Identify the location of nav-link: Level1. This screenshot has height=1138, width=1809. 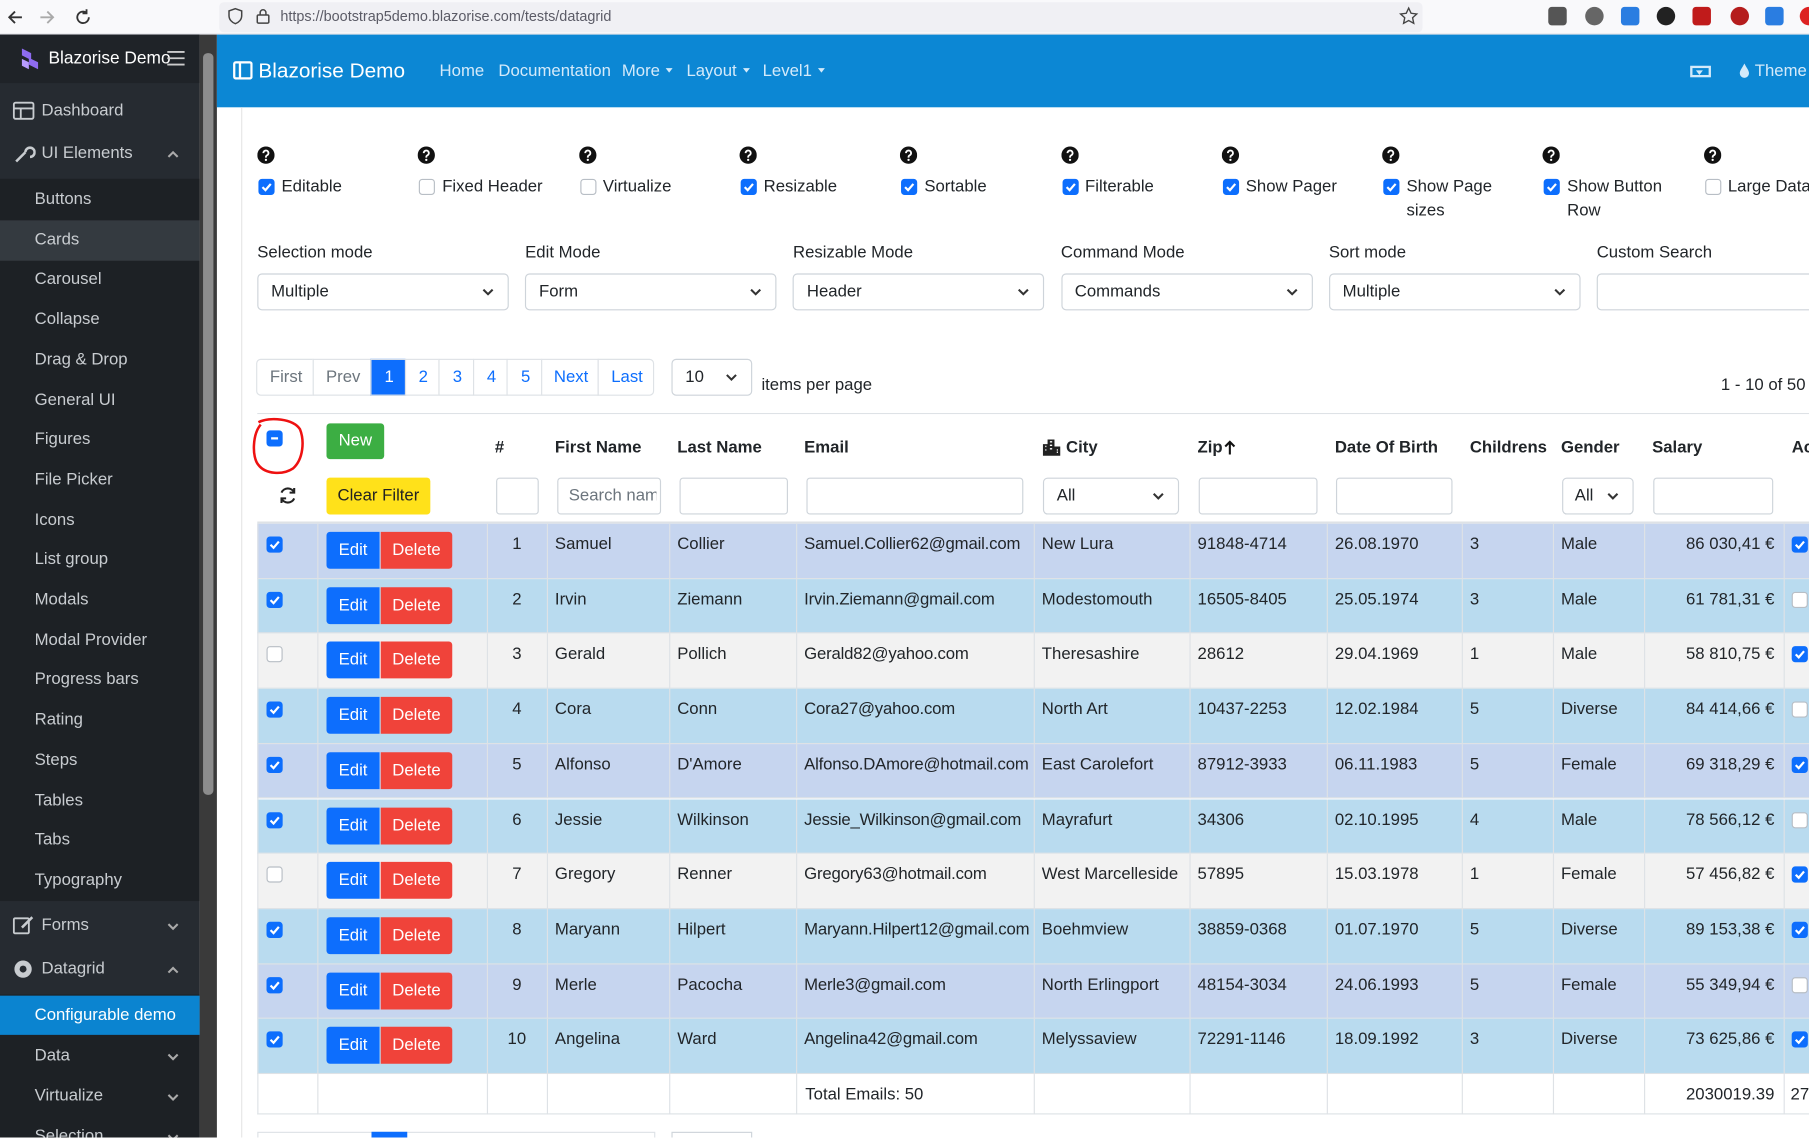
(794, 71).